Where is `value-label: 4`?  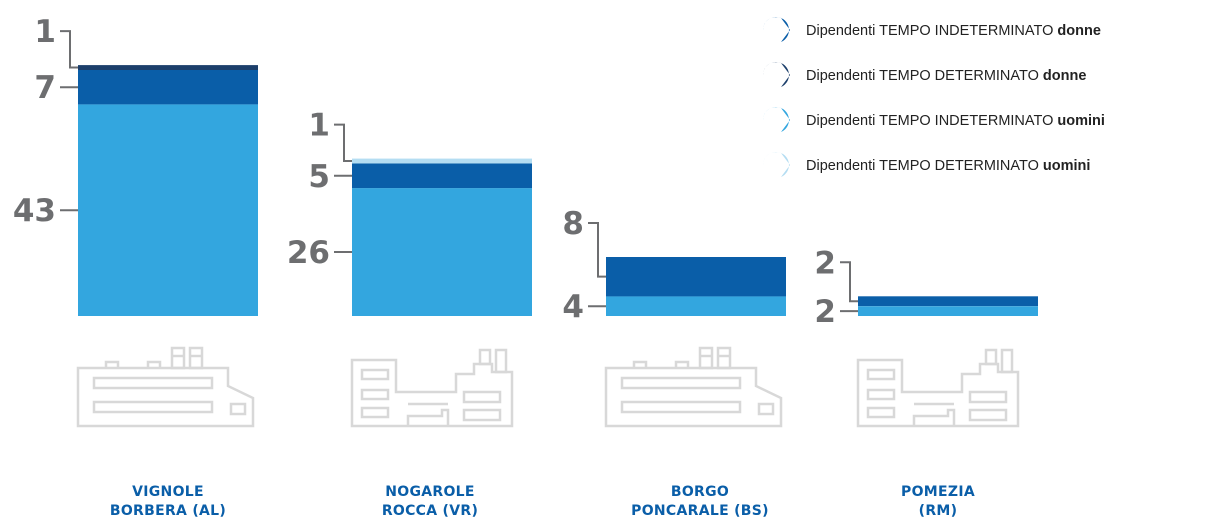
value-label: 4 is located at coordinates (573, 307).